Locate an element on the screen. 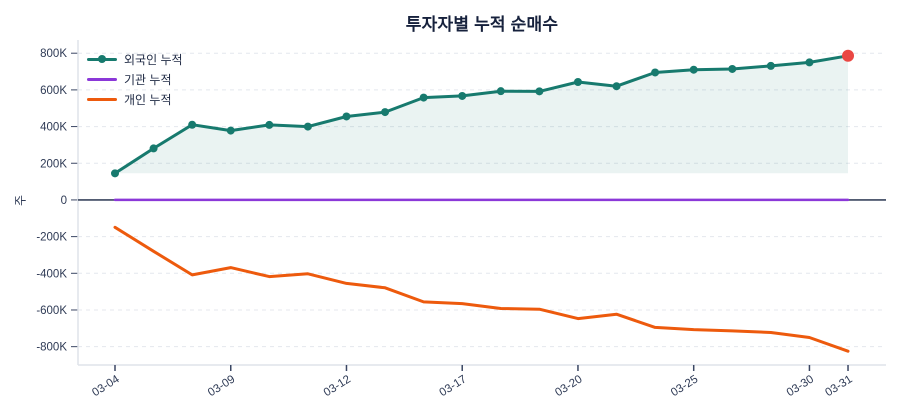  institution-line-sample-icon is located at coordinates (102, 79).